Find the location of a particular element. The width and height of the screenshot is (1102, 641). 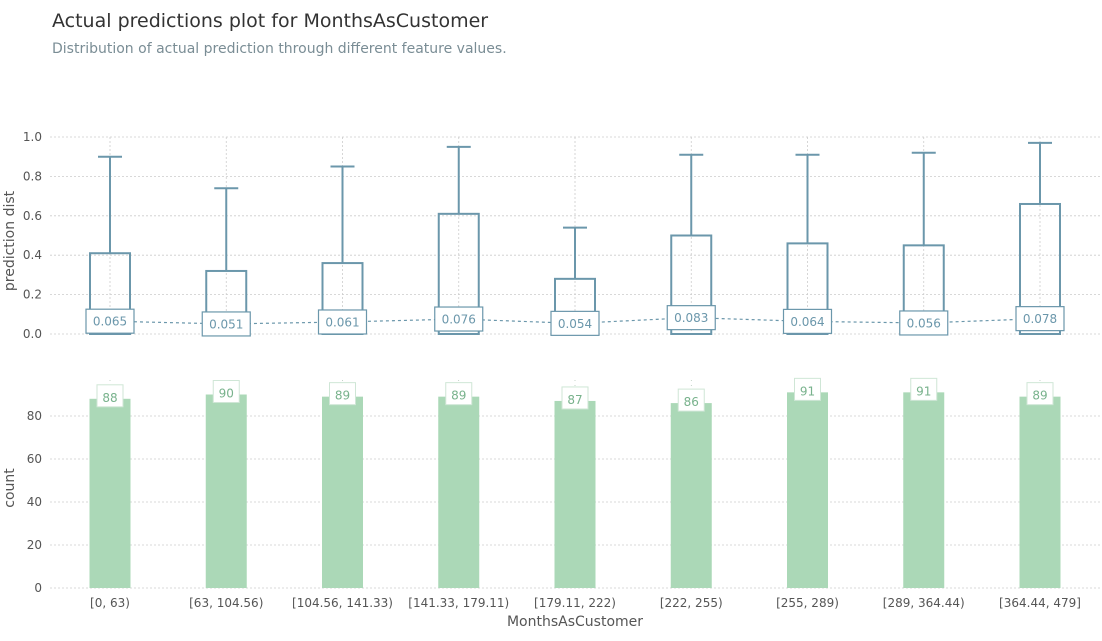

bar-value-label: 88 is located at coordinates (109, 398).